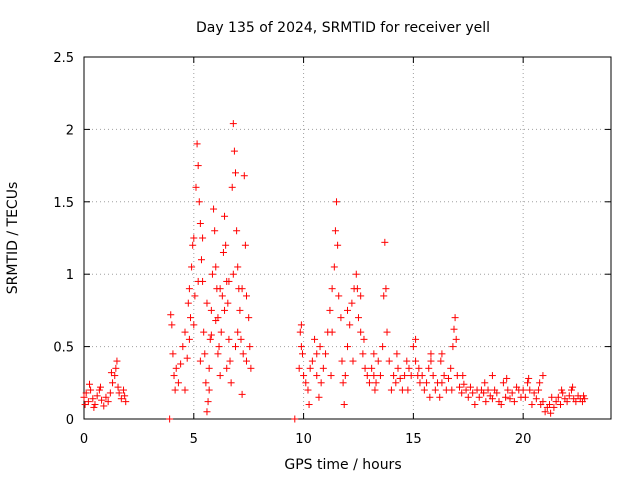 The height and width of the screenshot is (480, 640). Describe the element at coordinates (84, 439) in the screenshot. I see `x-tick-label: 0` at that location.